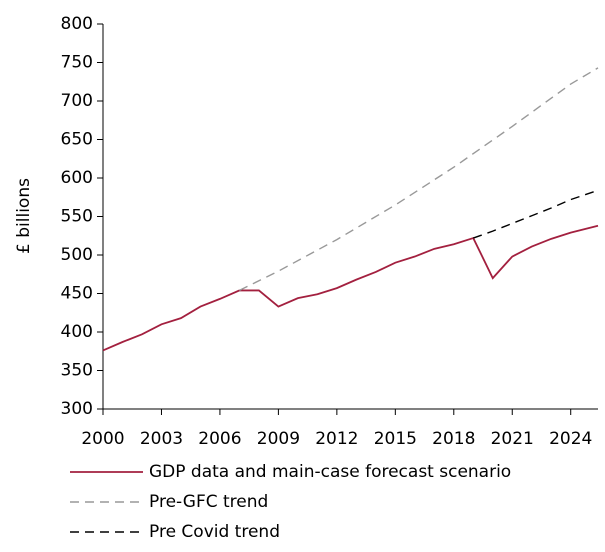  What do you see at coordinates (536, 214) in the screenshot?
I see `series-line` at bounding box center [536, 214].